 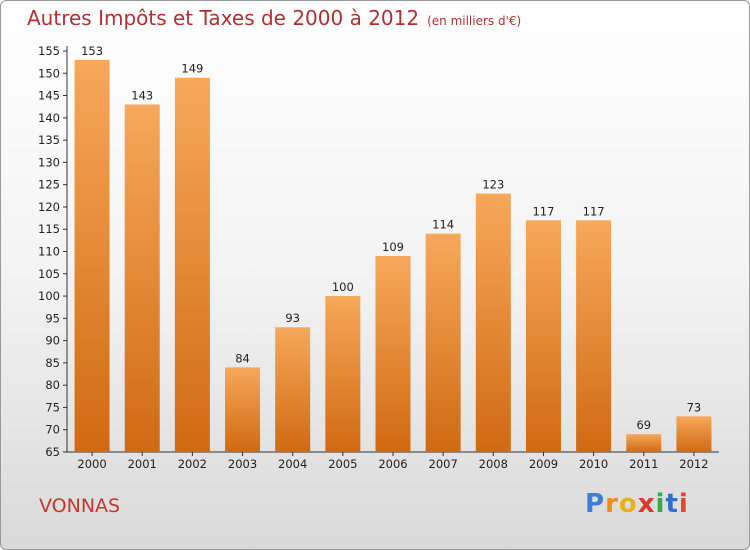 I want to click on x-tick-label: 2004, so click(x=292, y=464).